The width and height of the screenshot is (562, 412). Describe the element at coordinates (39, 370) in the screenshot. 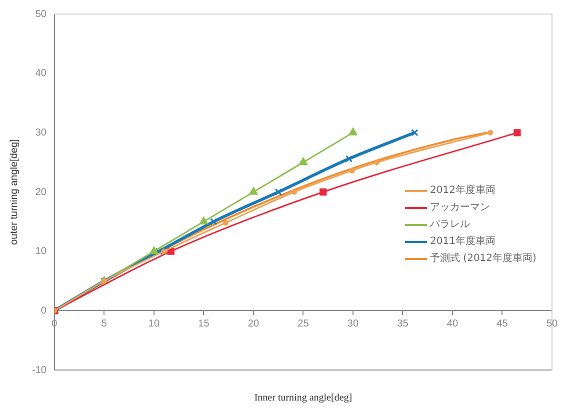

I see `y-tick-label: -10` at that location.